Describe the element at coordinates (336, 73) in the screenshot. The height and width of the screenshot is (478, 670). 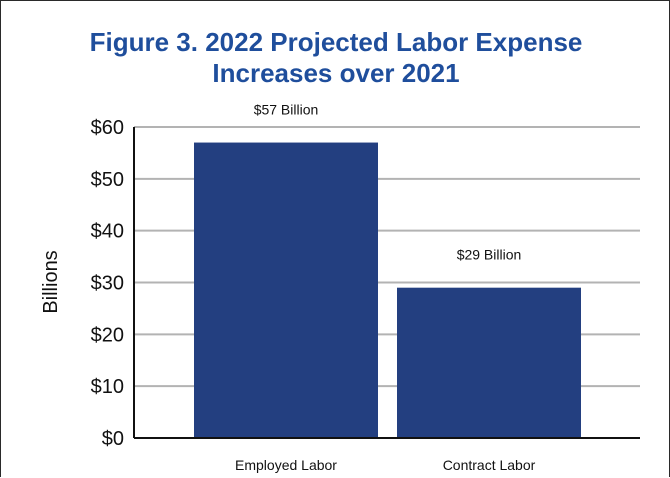
I see `chart-title-line-2: Increases over 2021` at that location.